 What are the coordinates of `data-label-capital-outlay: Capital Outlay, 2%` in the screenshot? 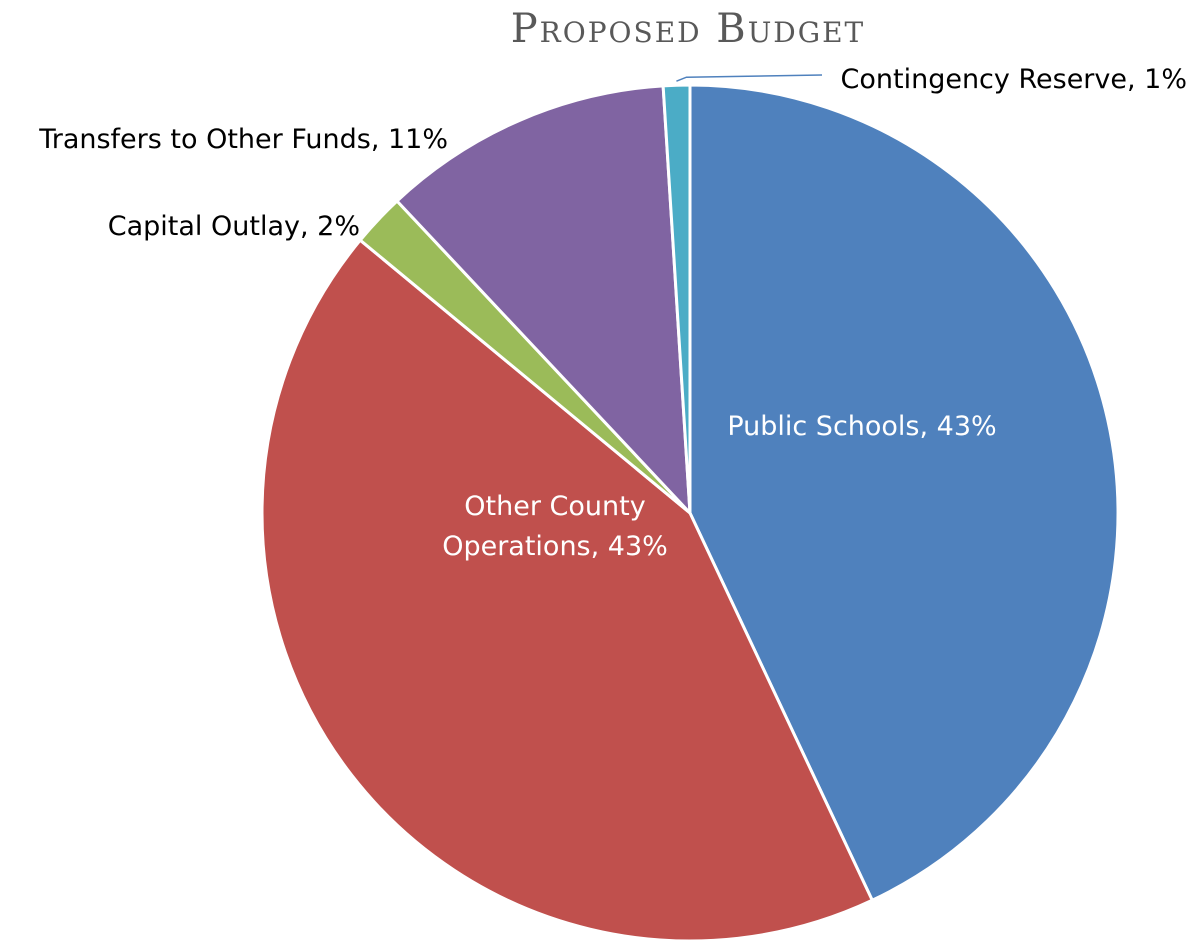 It's located at (234, 226).